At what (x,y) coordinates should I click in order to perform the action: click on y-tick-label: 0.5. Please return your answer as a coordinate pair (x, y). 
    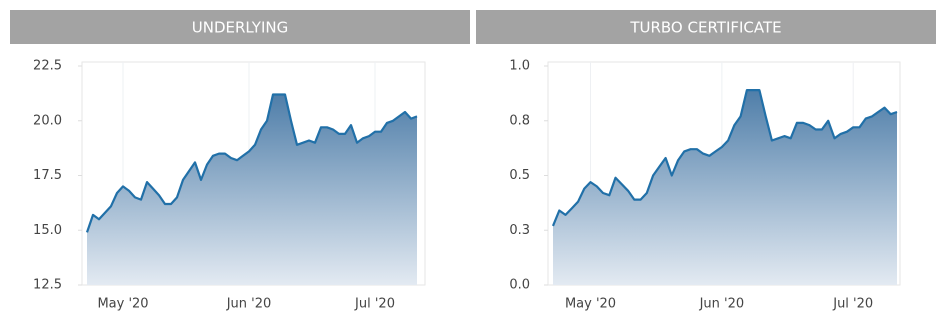
    Looking at the image, I should click on (519, 175).